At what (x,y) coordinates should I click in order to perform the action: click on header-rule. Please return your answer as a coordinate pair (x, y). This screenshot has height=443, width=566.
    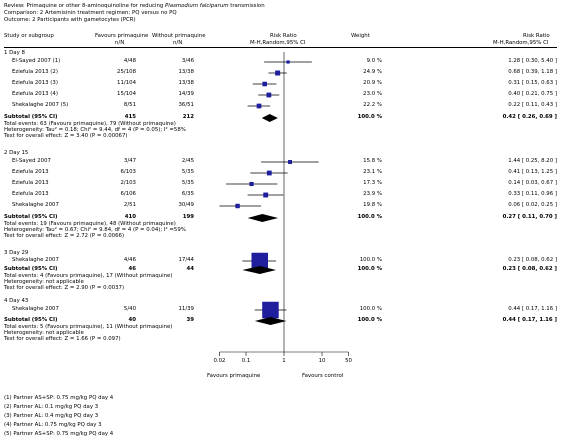
    Looking at the image, I should click on (280, 47).